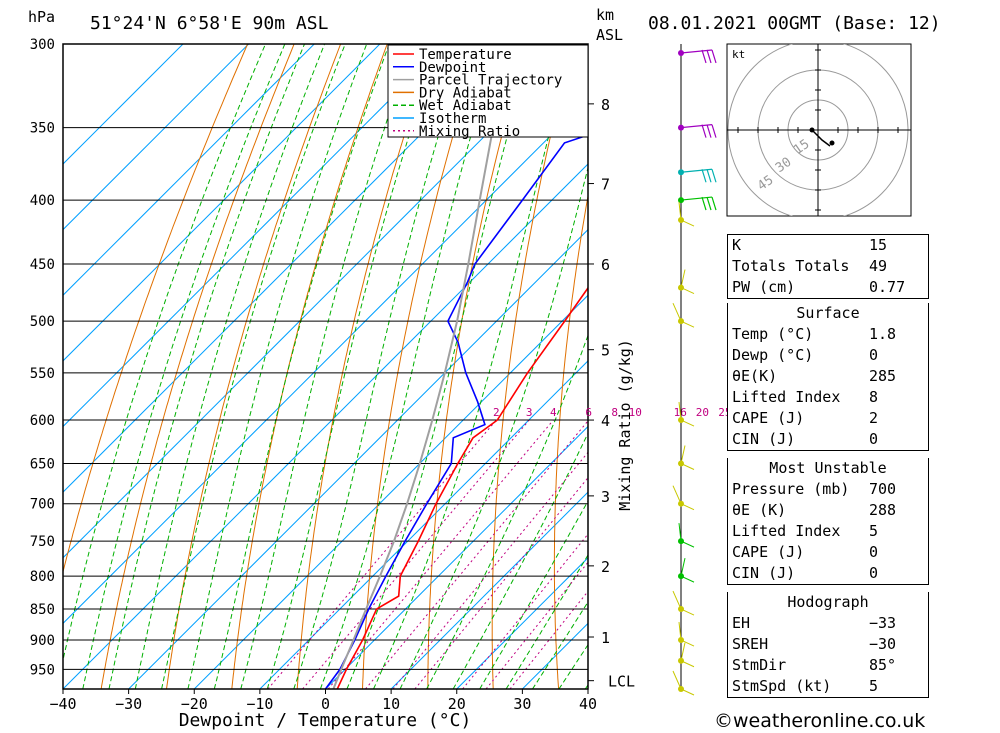  Describe the element at coordinates (765, 183) in the screenshot. I see `hodograph-ring-label: 45` at that location.